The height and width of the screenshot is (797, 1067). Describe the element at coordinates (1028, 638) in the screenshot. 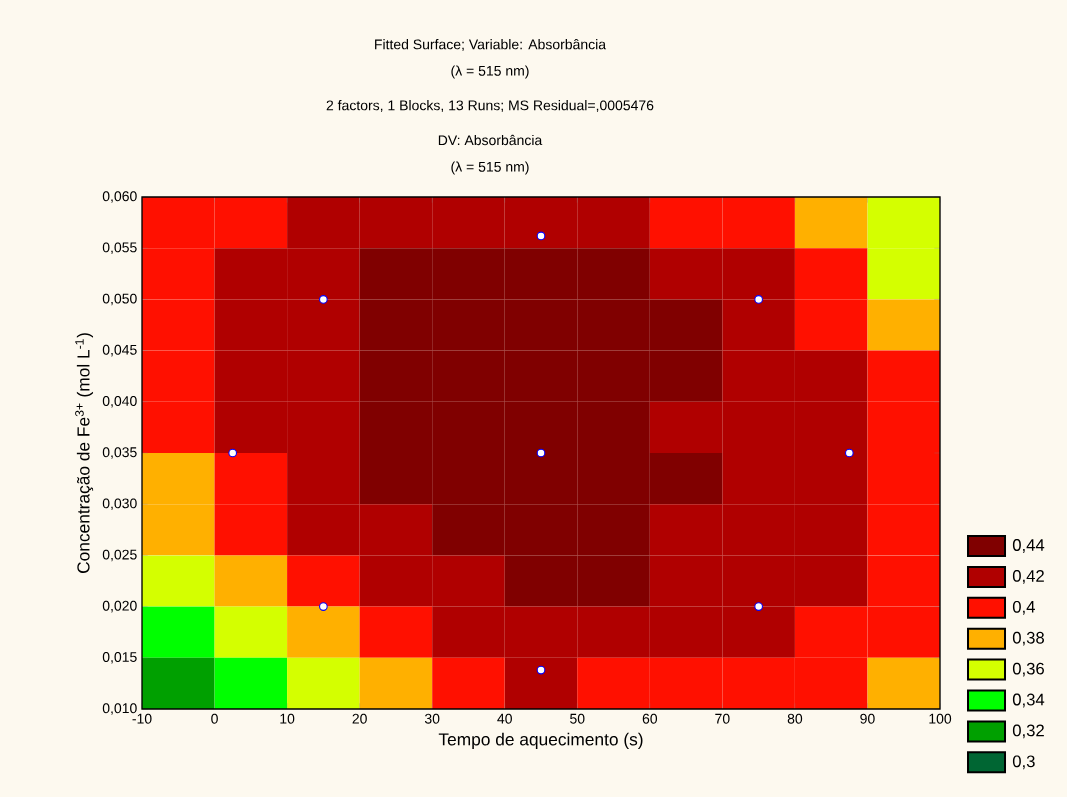

I see `color-bar-label: 0,38` at that location.